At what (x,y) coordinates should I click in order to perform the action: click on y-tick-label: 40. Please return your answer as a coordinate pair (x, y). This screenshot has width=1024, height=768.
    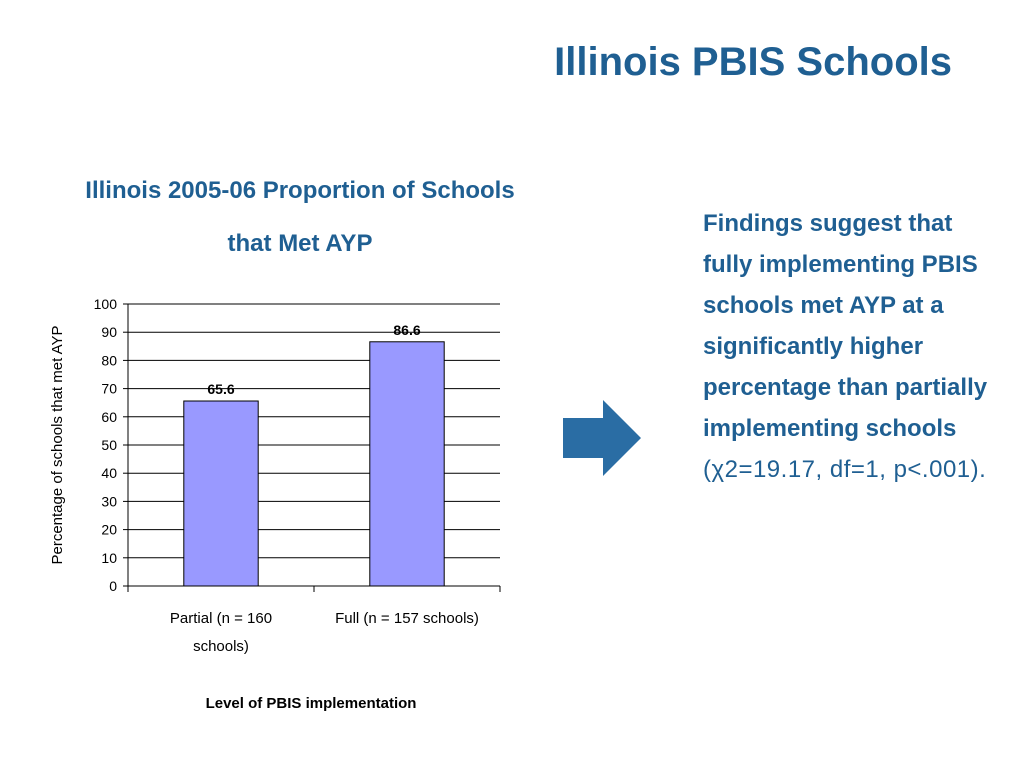
    Looking at the image, I should click on (109, 473).